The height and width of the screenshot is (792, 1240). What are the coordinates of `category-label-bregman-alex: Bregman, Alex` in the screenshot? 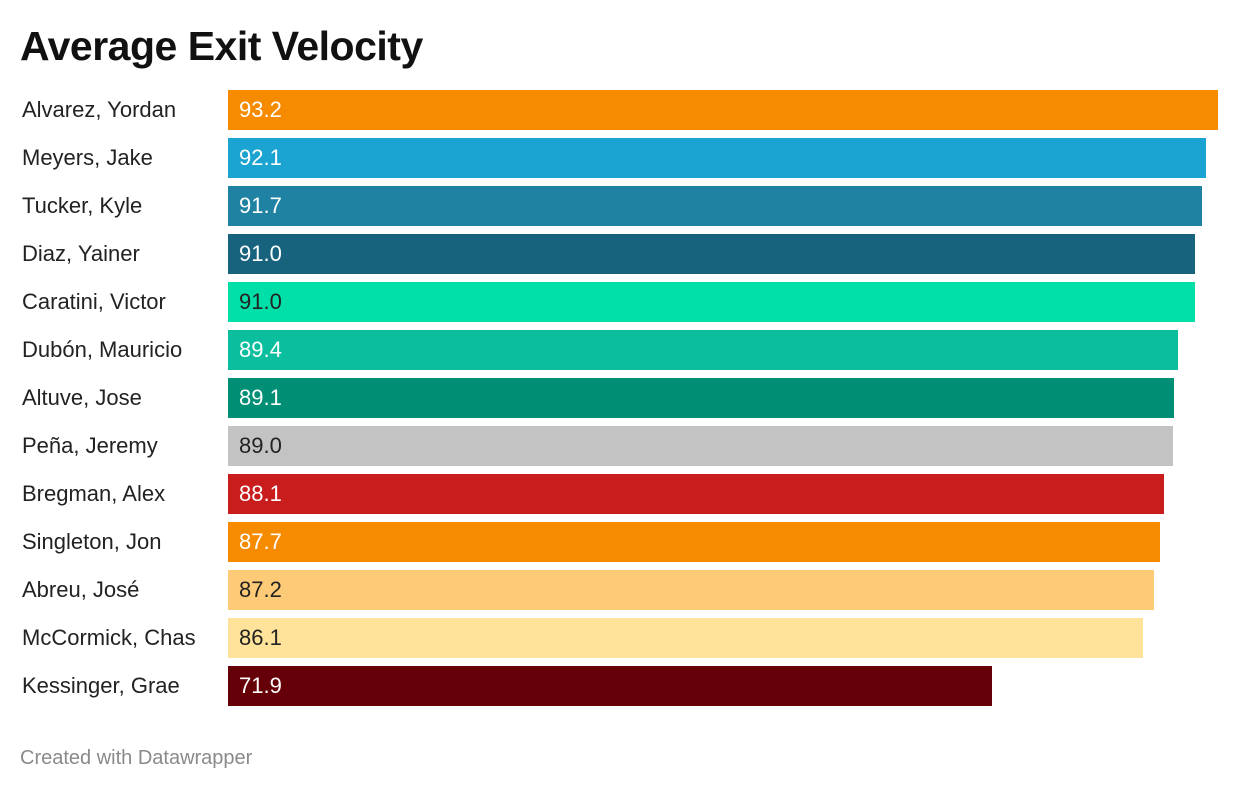 It's located at (94, 493).